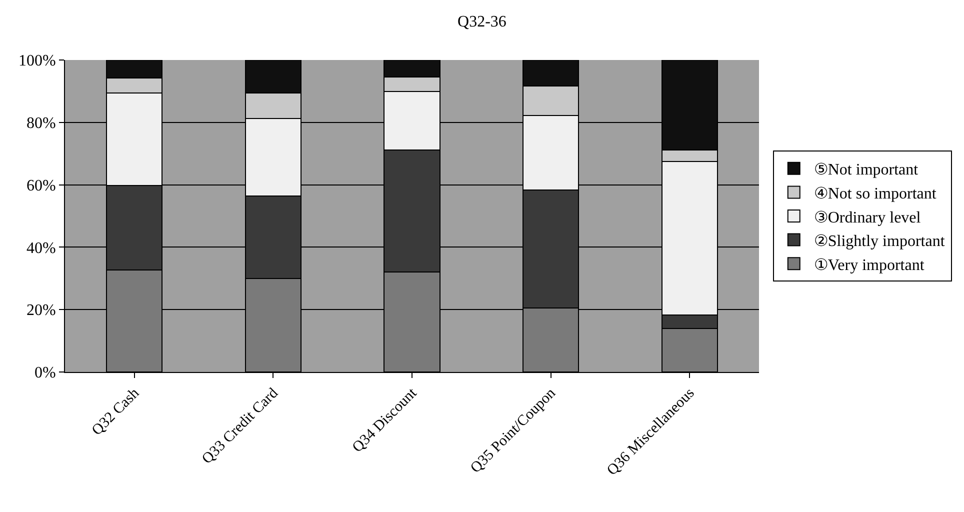  What do you see at coordinates (482, 22) in the screenshot?
I see `chart-title: Q32-36` at bounding box center [482, 22].